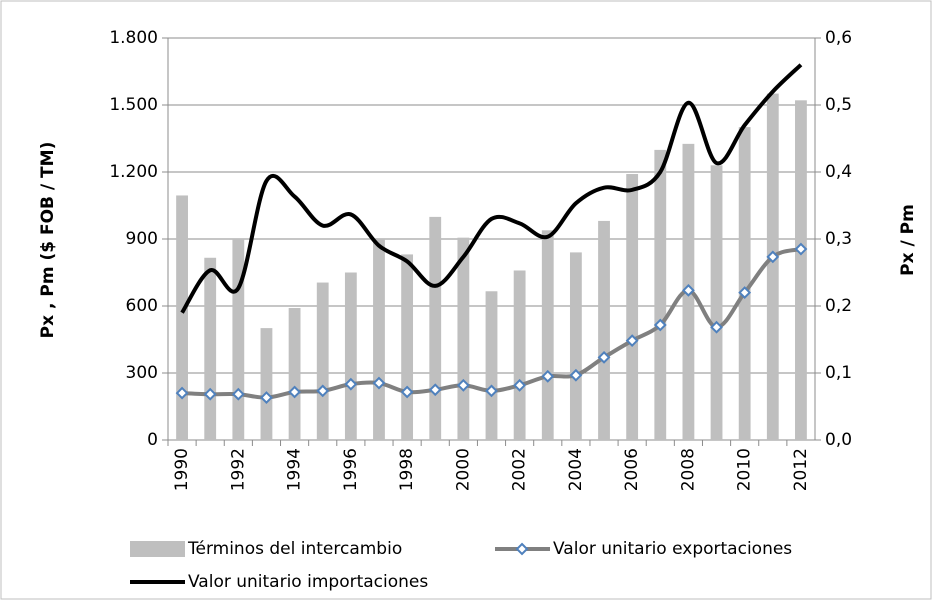 Image resolution: width=933 pixels, height=604 pixels. I want to click on y-axis-title: Px , Pm ($ FOB / TM), so click(48, 240).